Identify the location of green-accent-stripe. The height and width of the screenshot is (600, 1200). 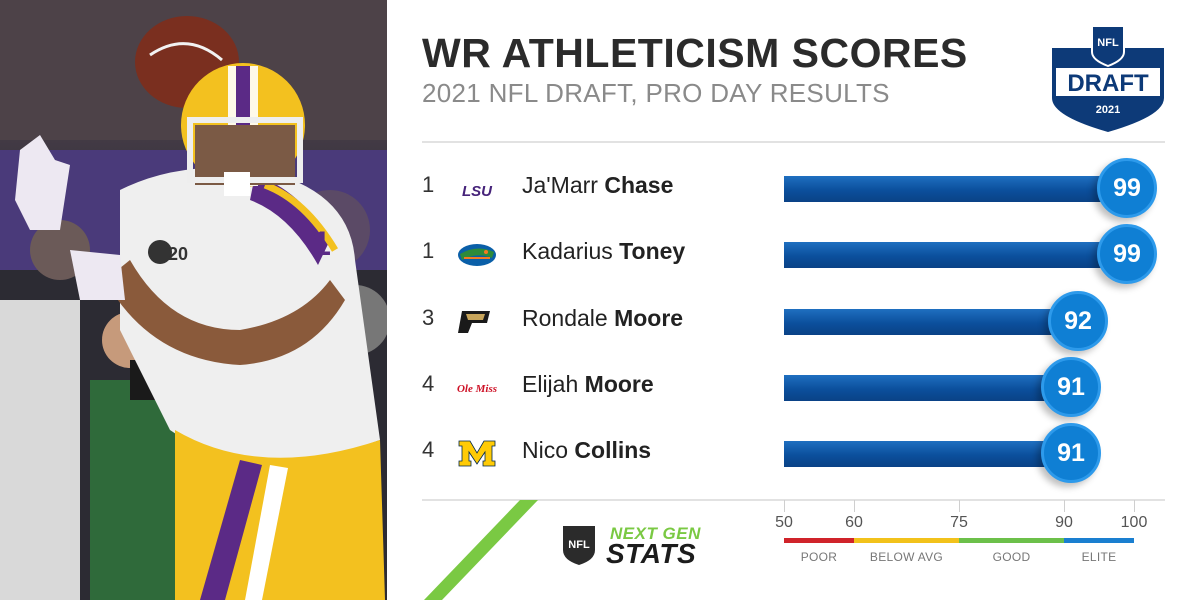
(481, 550).